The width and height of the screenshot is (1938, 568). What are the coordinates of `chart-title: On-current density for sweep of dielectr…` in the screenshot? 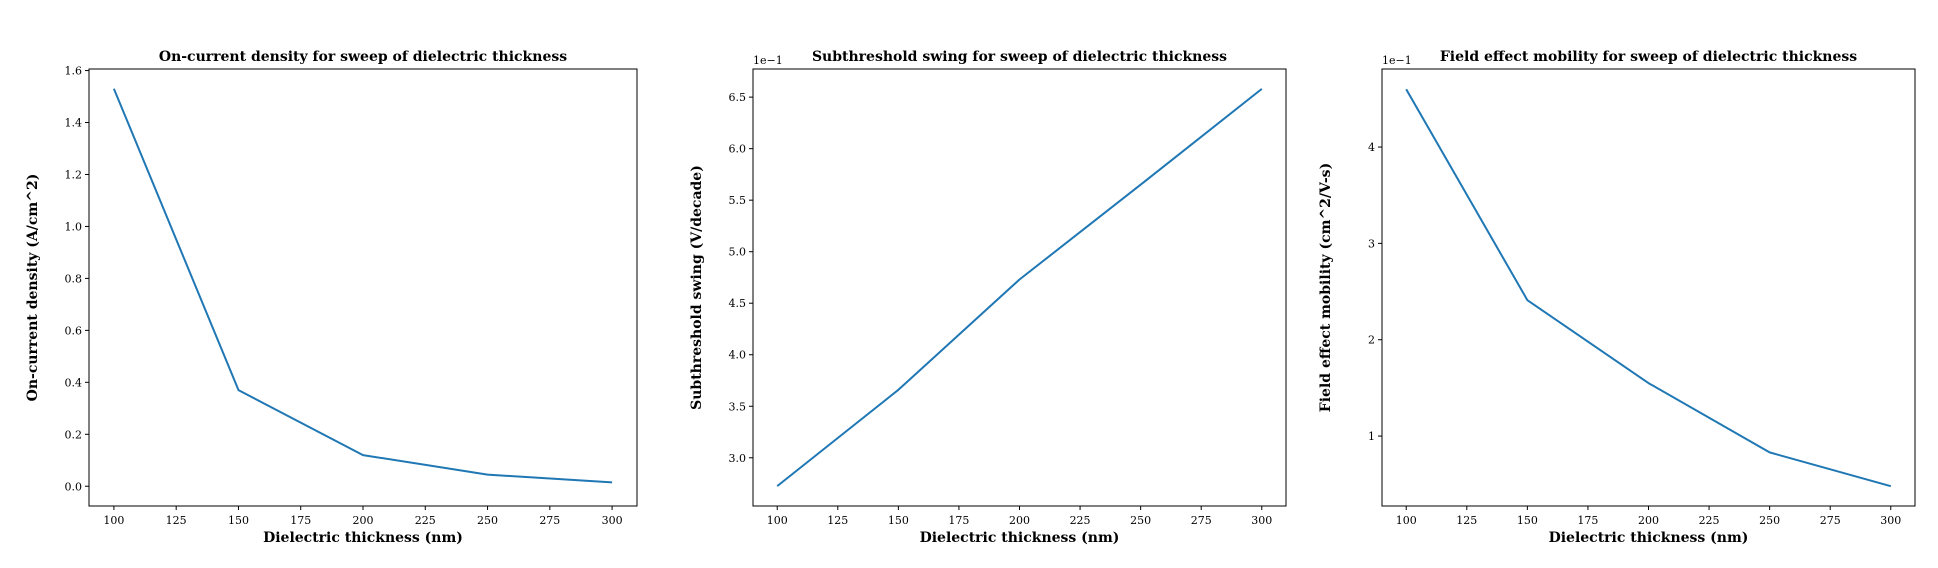 It's located at (363, 57).